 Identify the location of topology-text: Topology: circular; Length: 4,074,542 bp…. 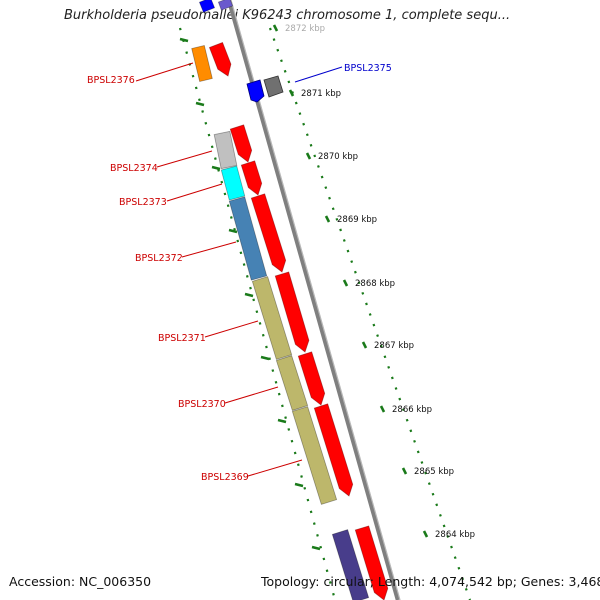
(430, 581).